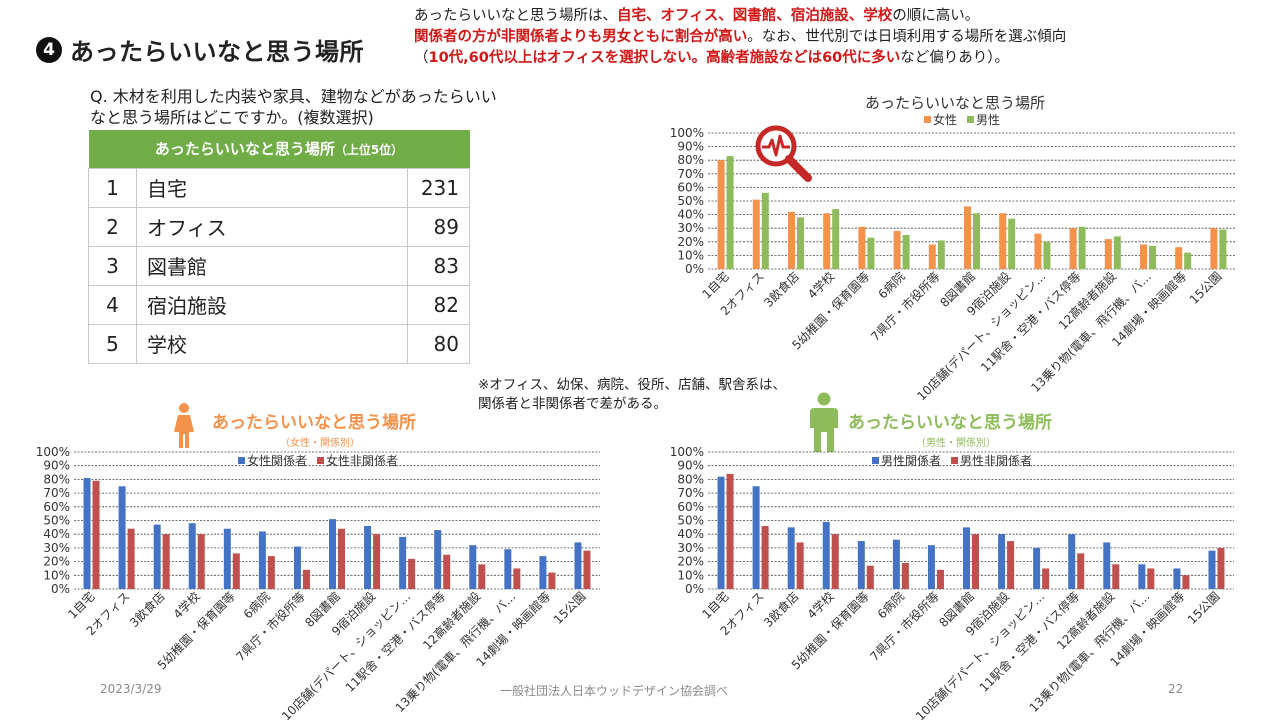 This screenshot has height=720, width=1280. Describe the element at coordinates (272, 226) in the screenshot. I see `place-cell: オフィス` at that location.